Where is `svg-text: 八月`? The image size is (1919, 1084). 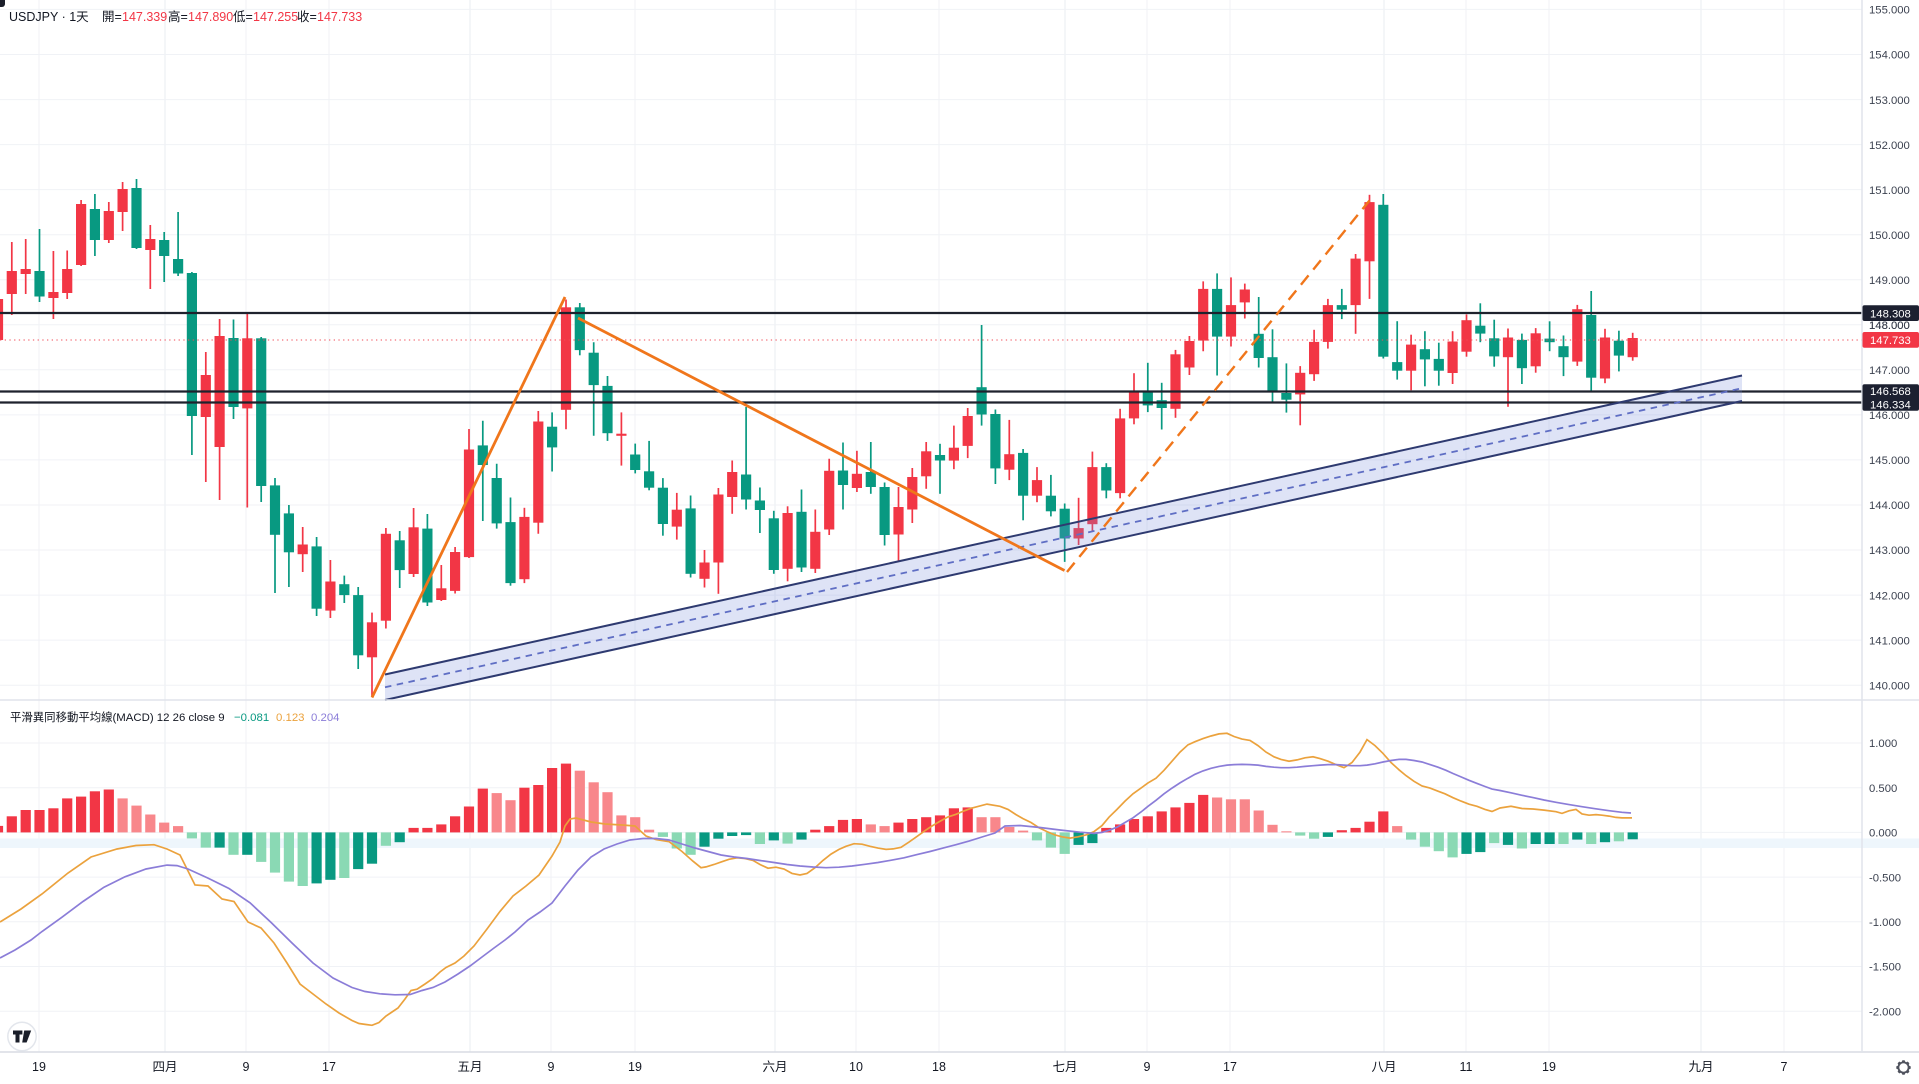 svg-text: 八月 is located at coordinates (1383, 1067).